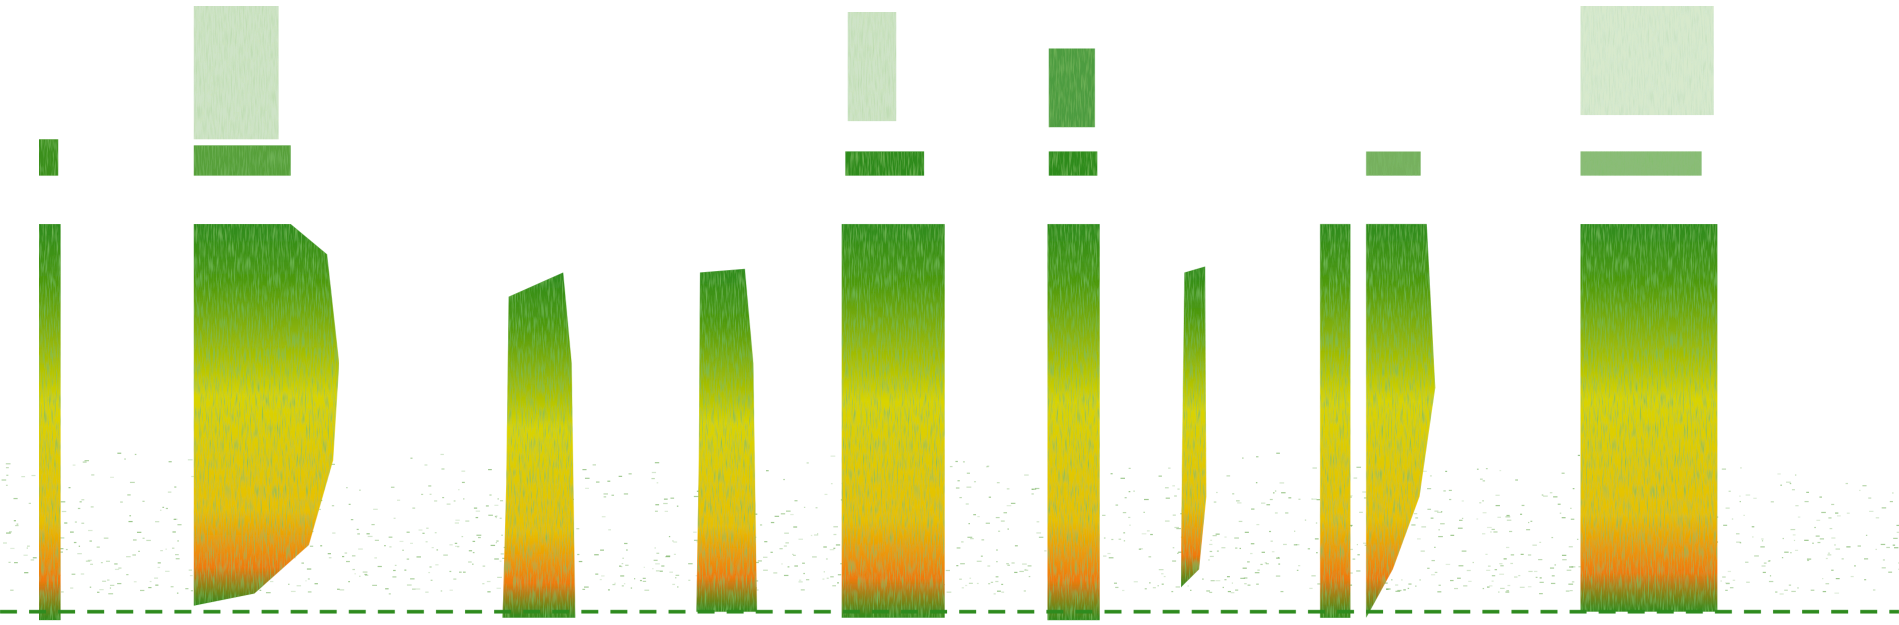 Image resolution: width=1899 pixels, height=625 pixels. Describe the element at coordinates (1071, 88) in the screenshot. I see `harmonic` at that location.